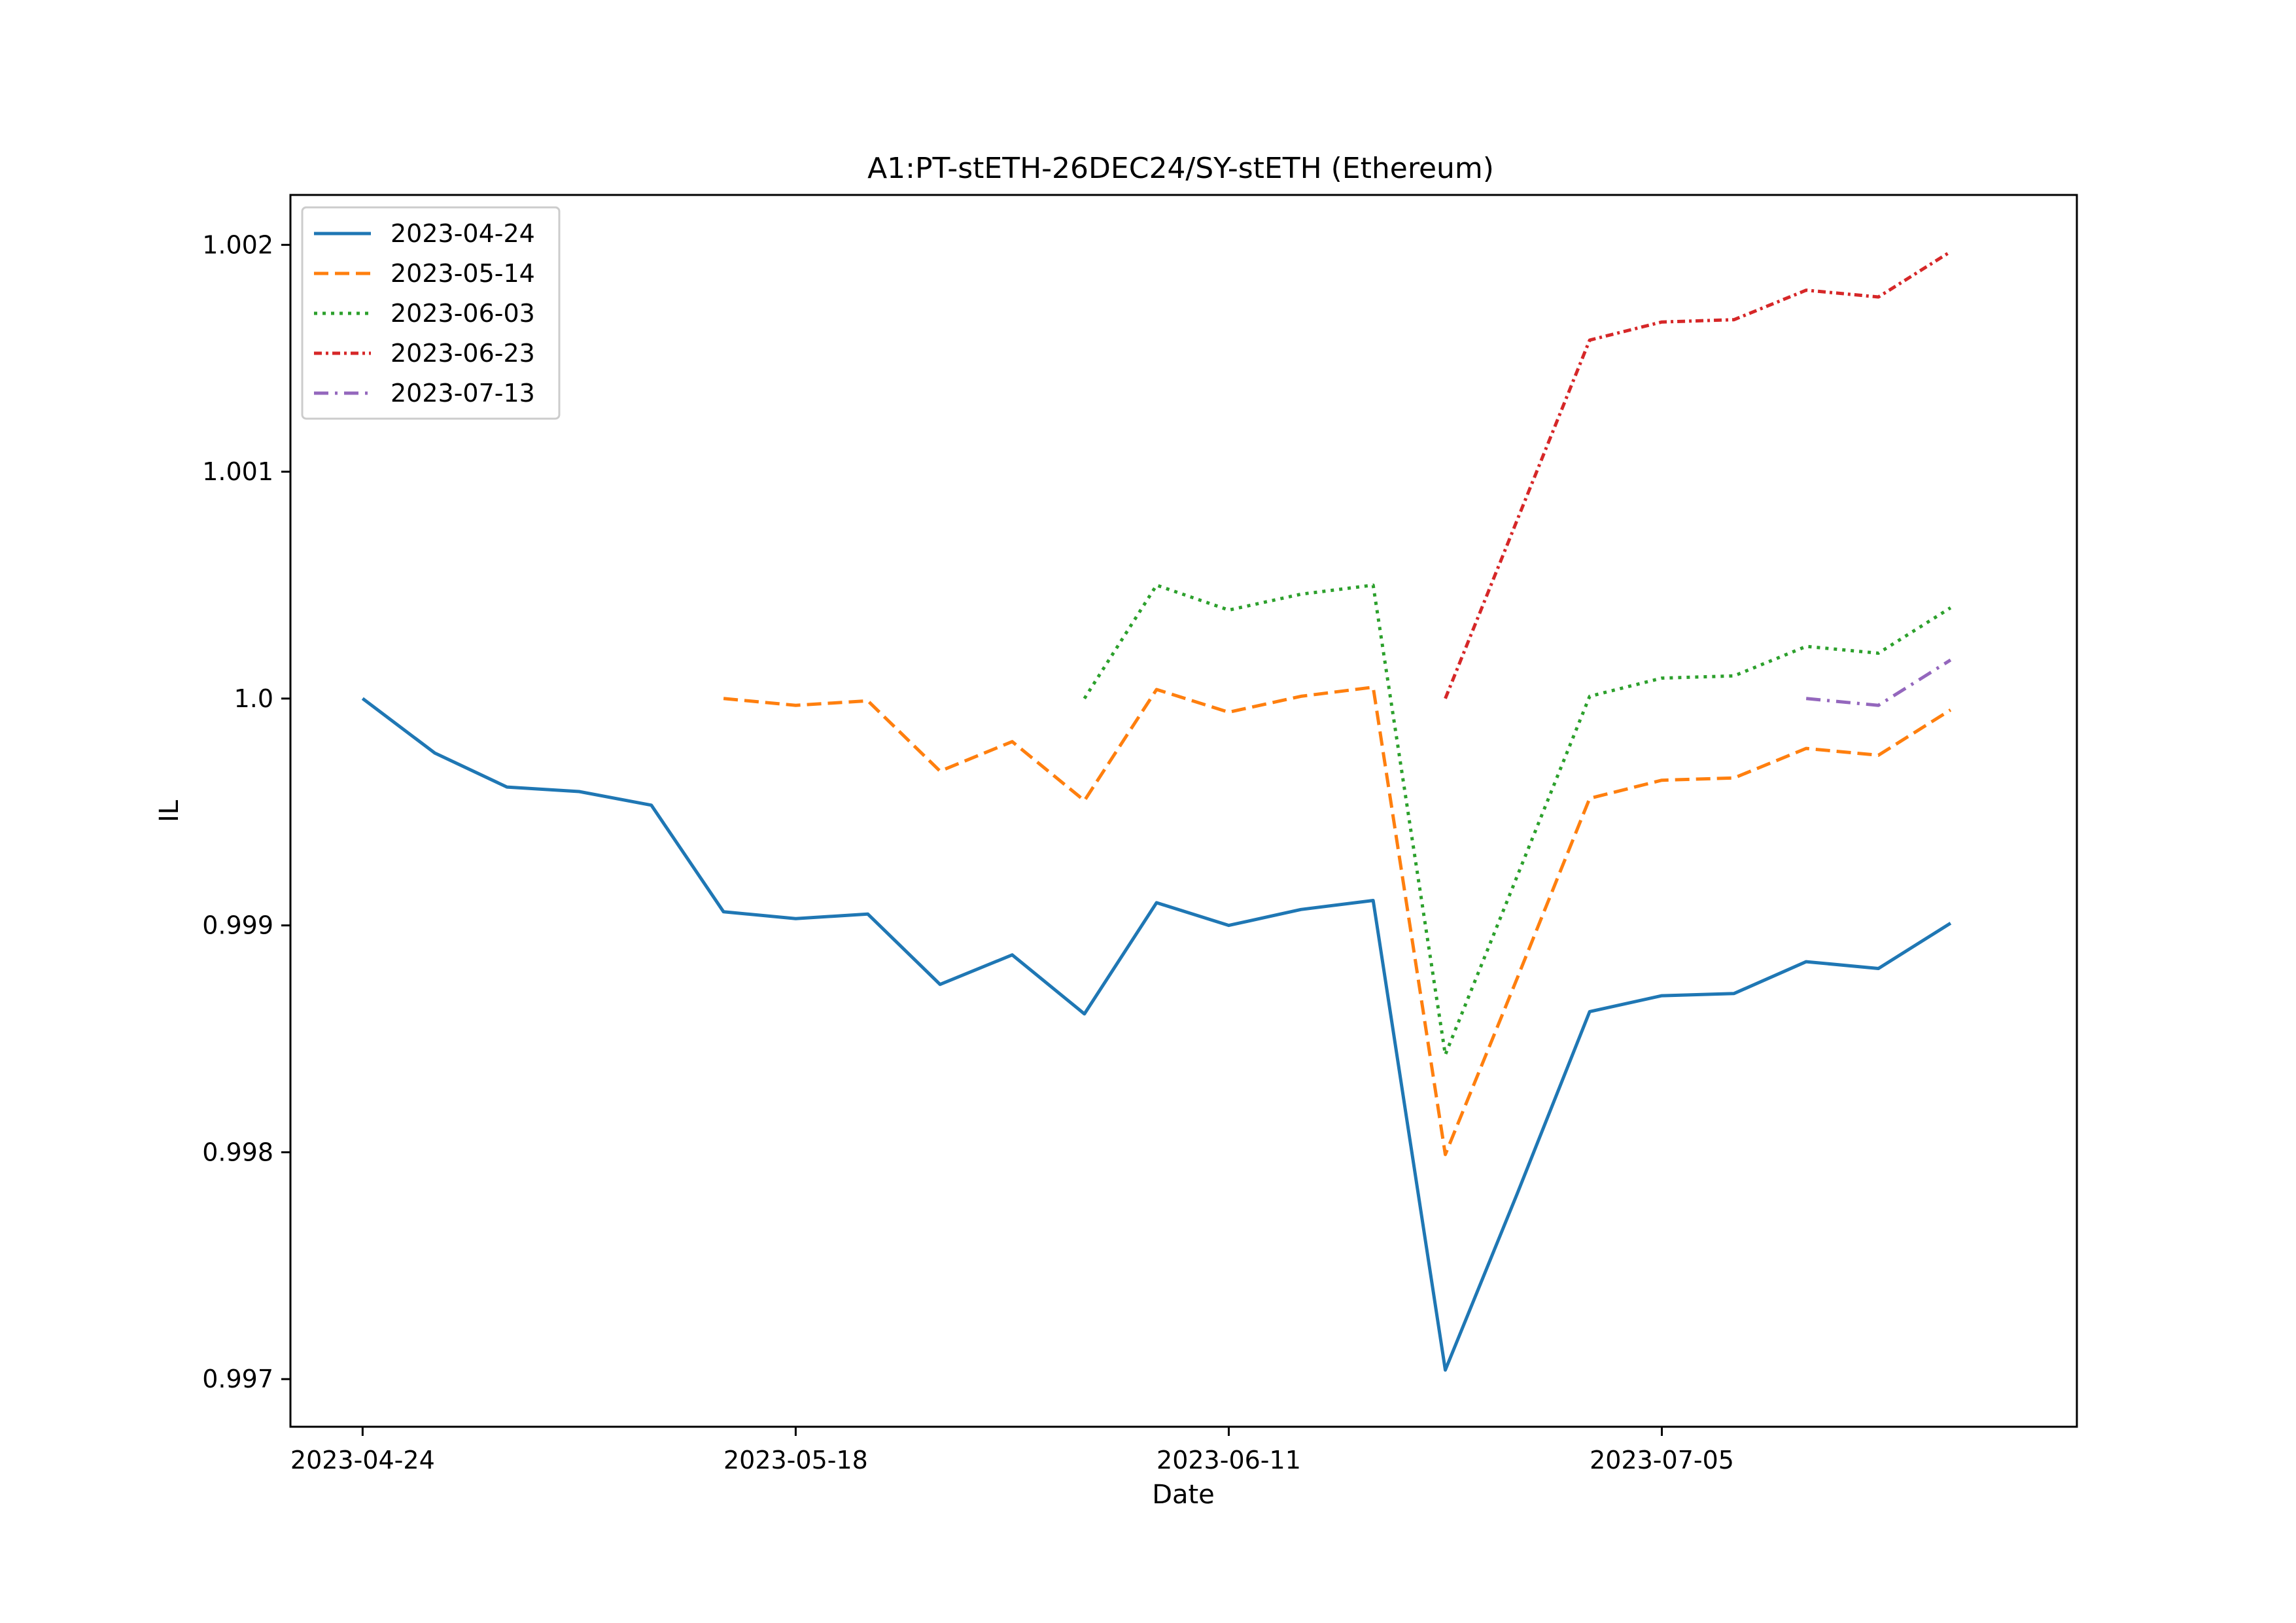 This screenshot has height=1623, width=2296. What do you see at coordinates (1012, 1451) in the screenshot?
I see `x-axis: 2023-04-24 2023-05-18 2023-06-11 2023-07-05` at bounding box center [1012, 1451].